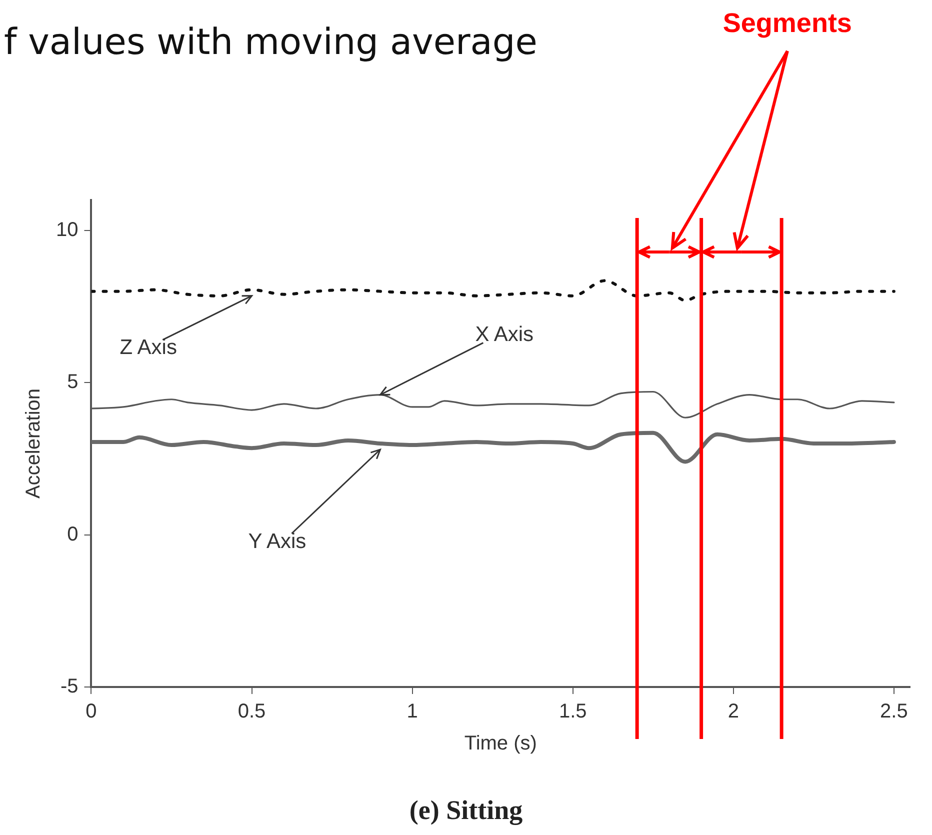  What do you see at coordinates (33, 443) in the screenshot?
I see `y-axis-title: Acceleration` at bounding box center [33, 443].